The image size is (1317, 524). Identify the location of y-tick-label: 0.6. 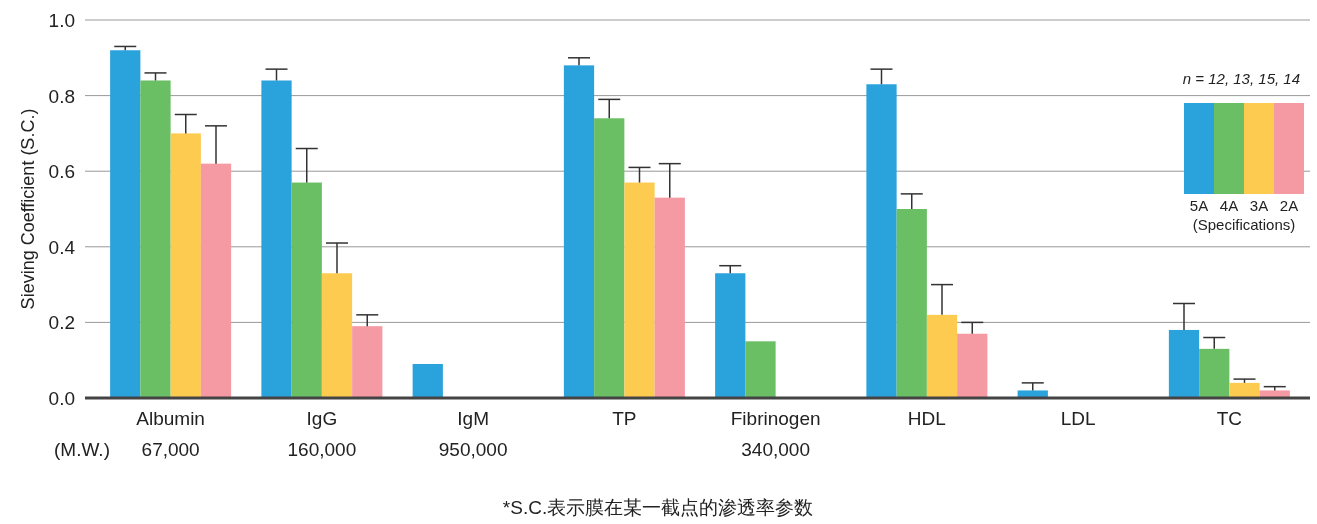
(61, 172).